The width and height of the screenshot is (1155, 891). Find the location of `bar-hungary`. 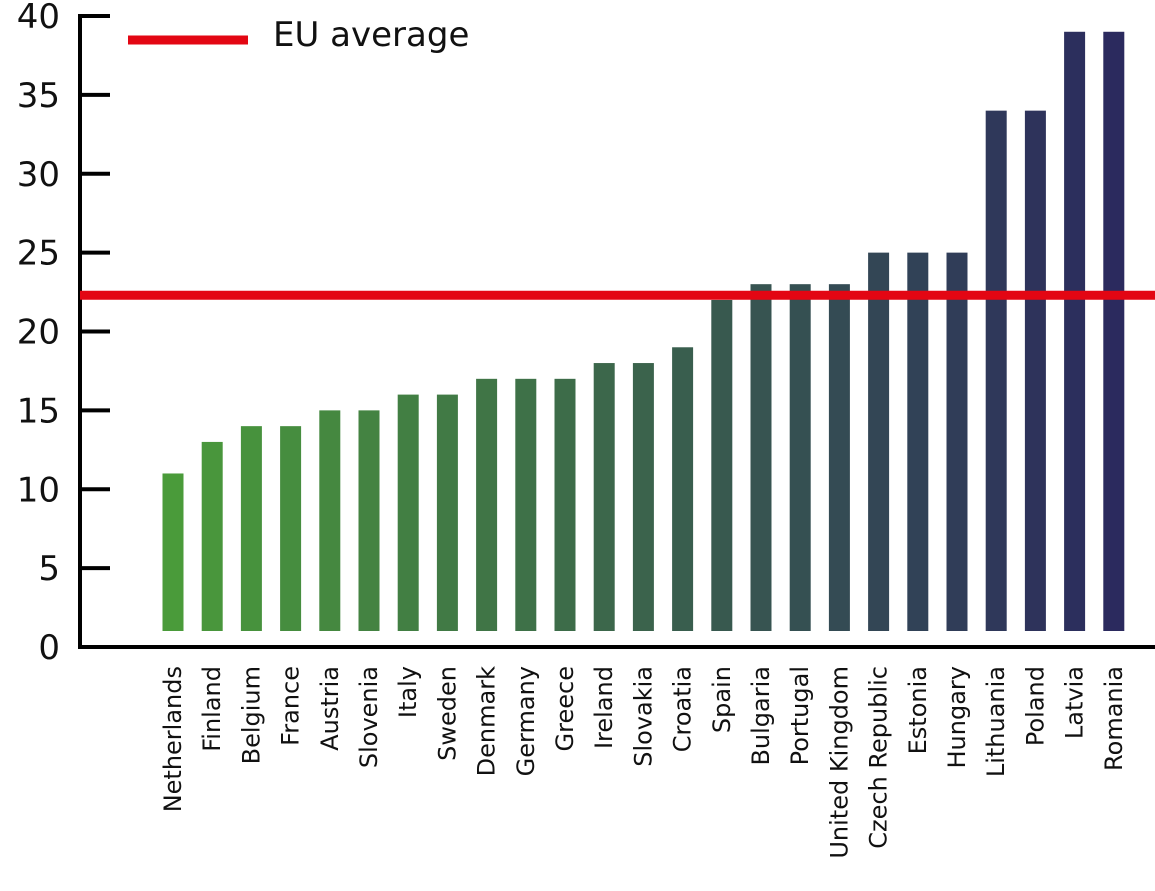

bar-hungary is located at coordinates (957, 441).